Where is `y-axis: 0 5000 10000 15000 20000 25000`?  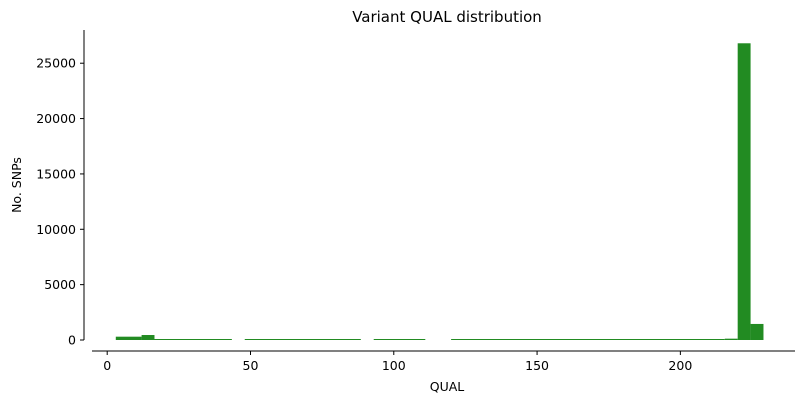
y-axis: 0 5000 10000 15000 20000 25000 is located at coordinates (60, 189).